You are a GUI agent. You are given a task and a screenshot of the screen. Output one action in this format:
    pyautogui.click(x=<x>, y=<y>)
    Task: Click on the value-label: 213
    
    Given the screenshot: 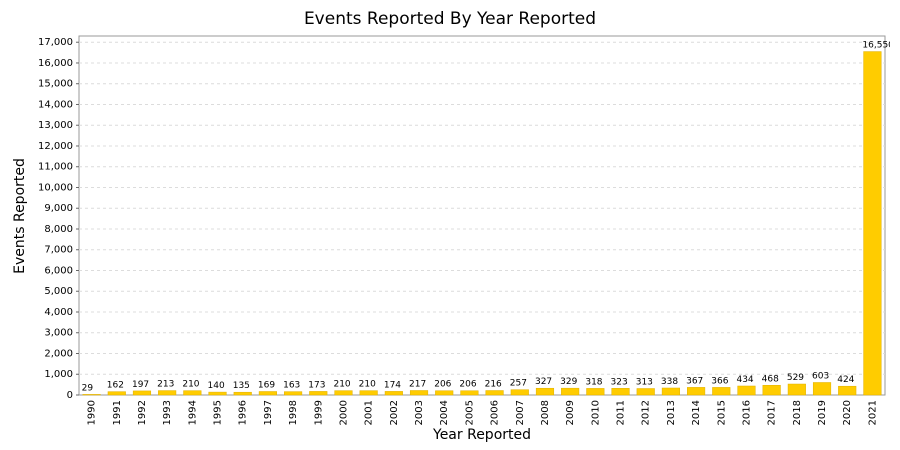 What is the action you would take?
    pyautogui.click(x=165, y=385)
    